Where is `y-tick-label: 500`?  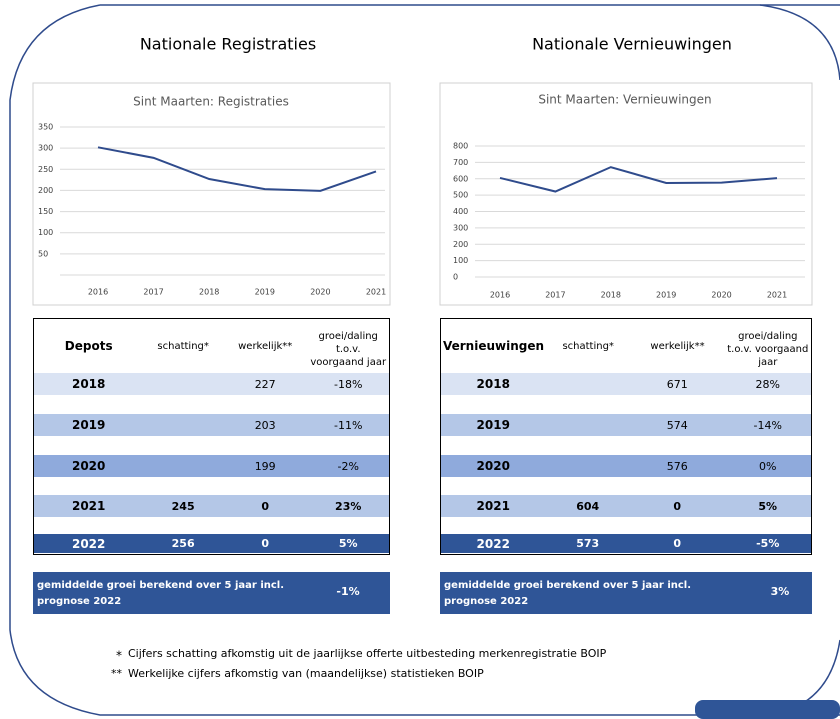 y-tick-label: 500 is located at coordinates (460, 195).